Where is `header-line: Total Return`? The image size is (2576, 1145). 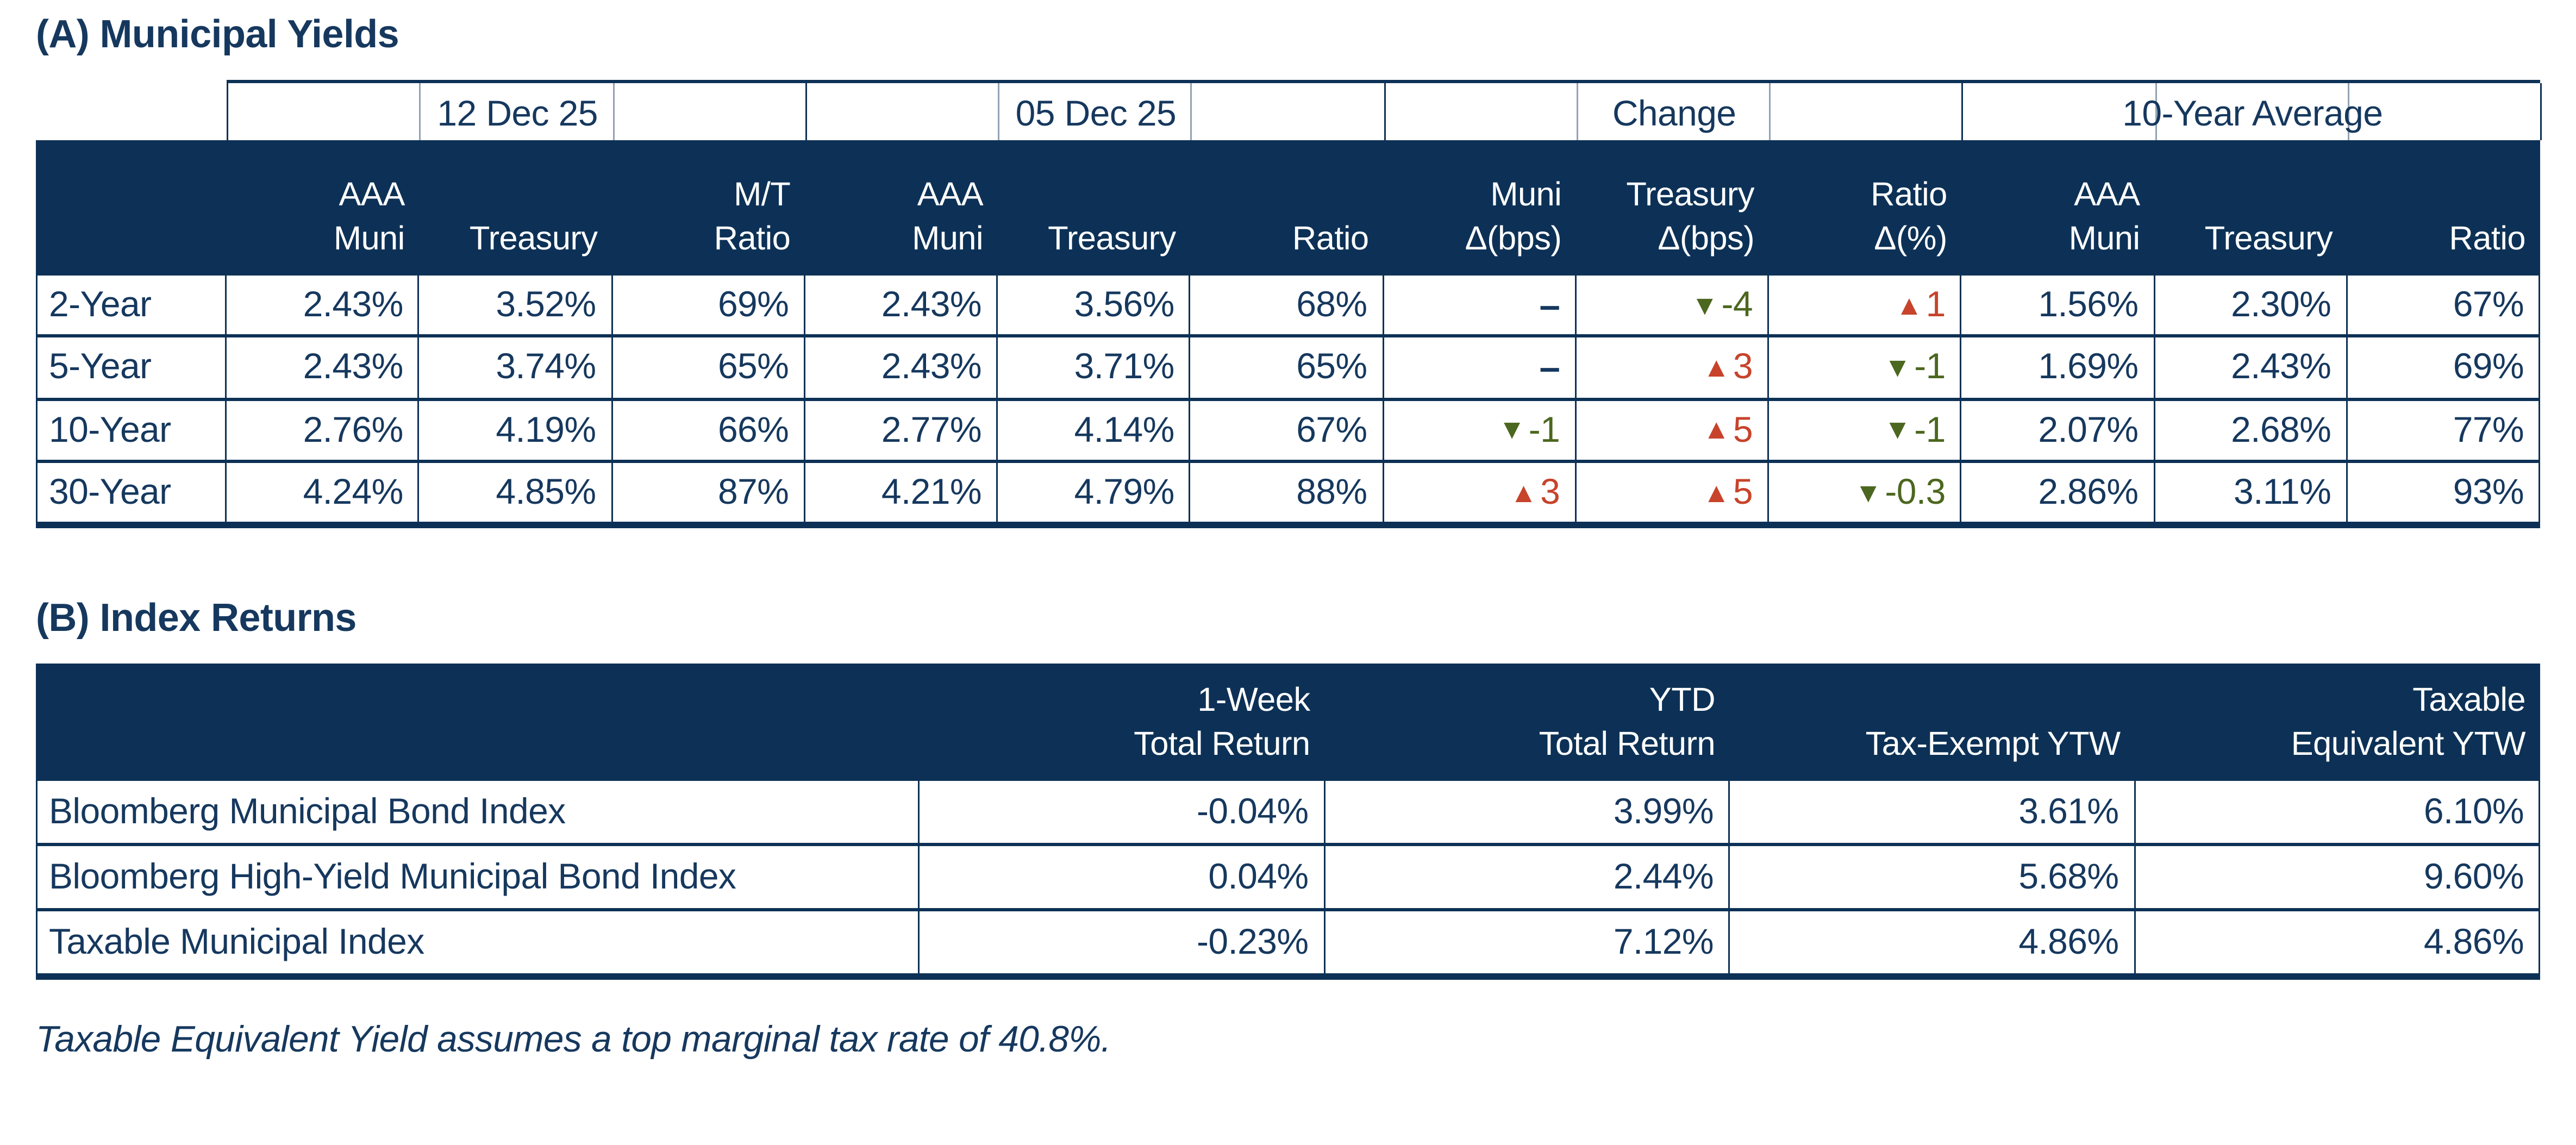
header-line: Total Return is located at coordinates (1627, 744).